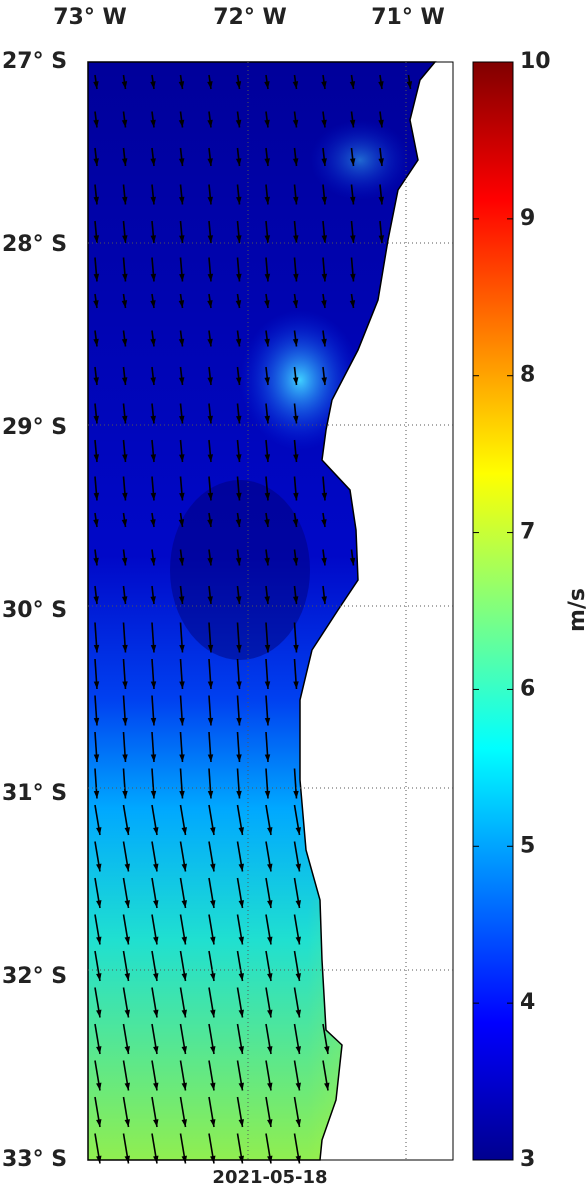  I want to click on colorbar-tick-label: 10, so click(535, 61).